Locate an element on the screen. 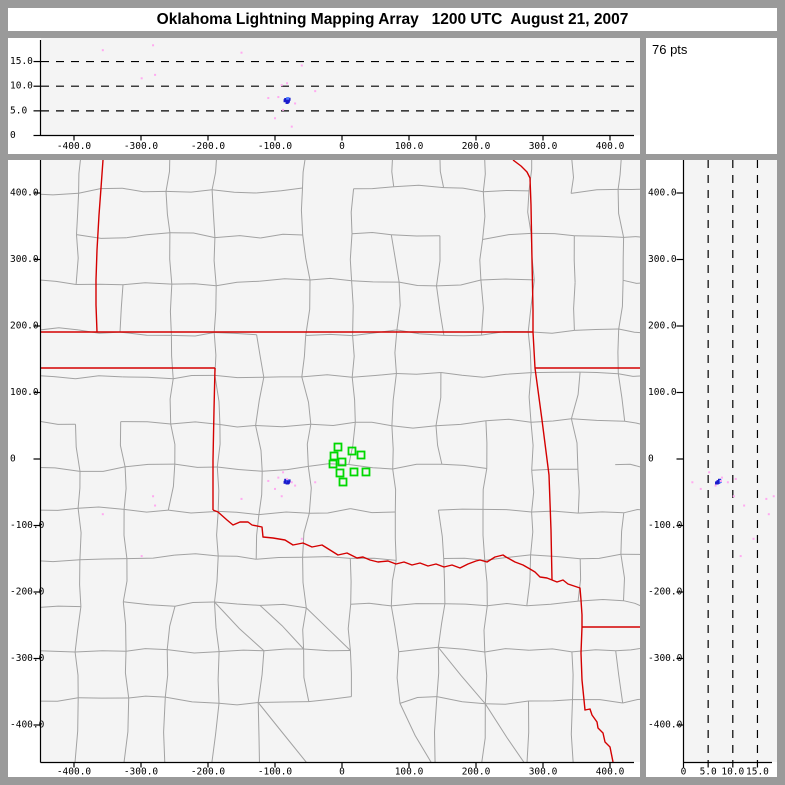 The width and height of the screenshot is (785, 785). plot-background is located at coordinates (730, 461).